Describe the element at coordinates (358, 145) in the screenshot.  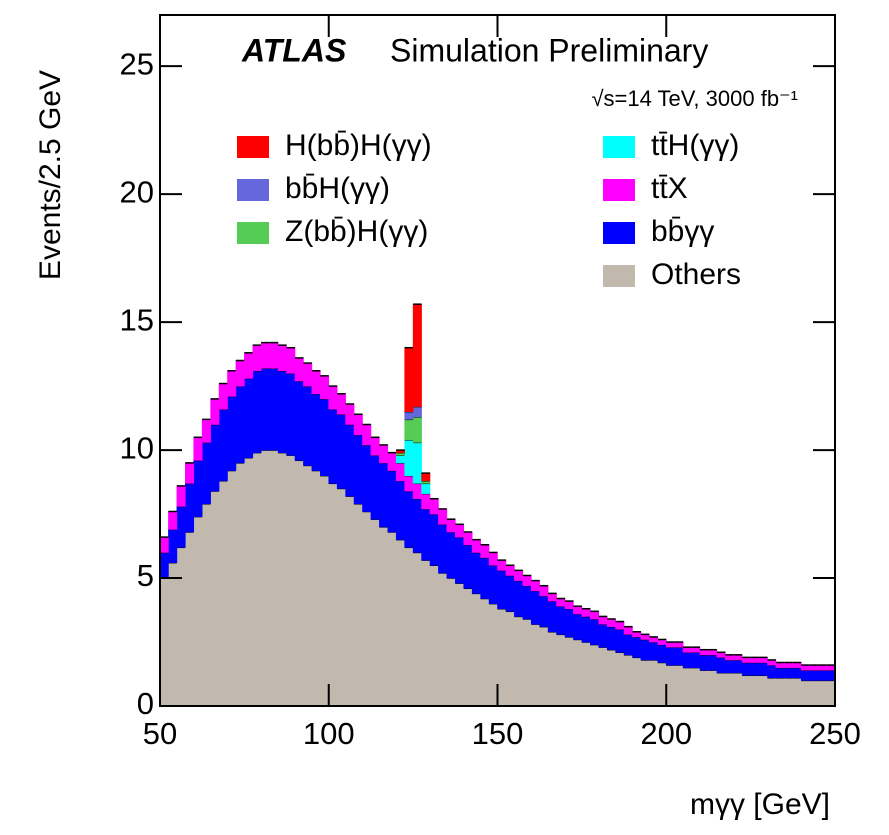
I see `legend-label: H(bb̄)H(γγ)` at that location.